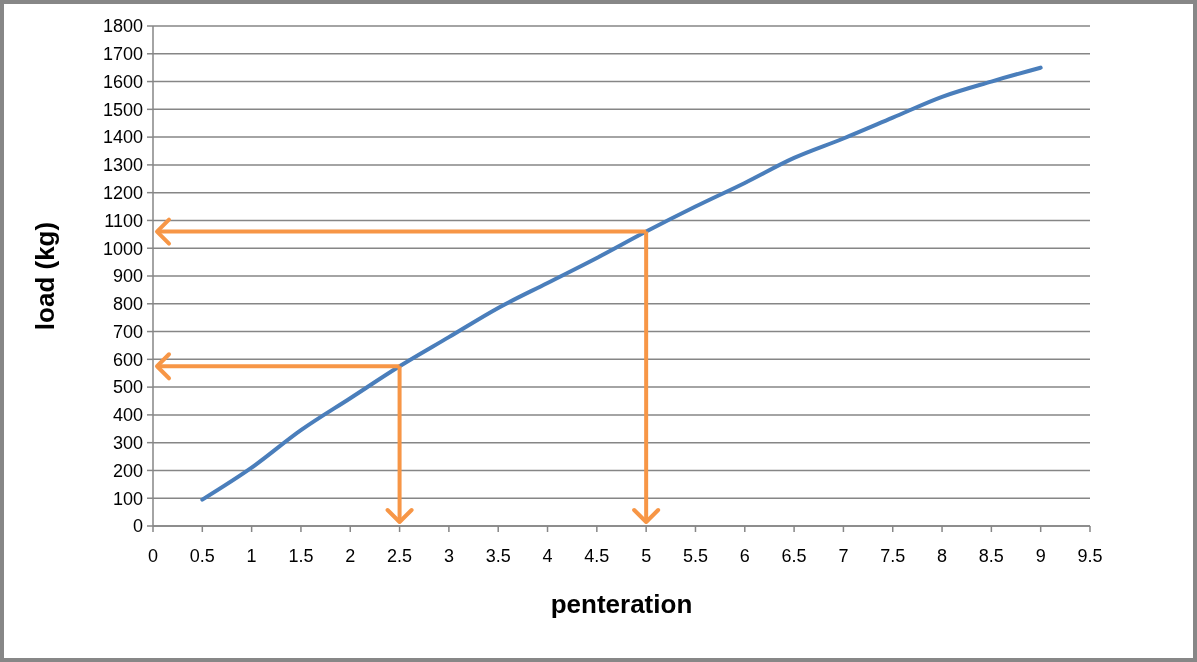 The height and width of the screenshot is (662, 1197). What do you see at coordinates (251, 556) in the screenshot?
I see `x-tick-label: 1` at bounding box center [251, 556].